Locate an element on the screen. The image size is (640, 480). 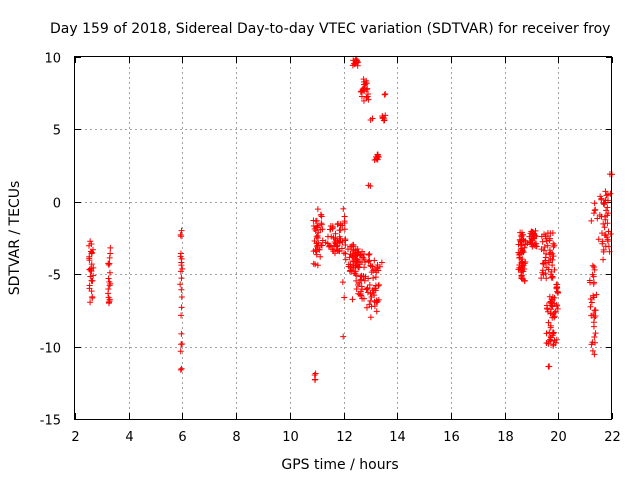
y-tick-label: -10 is located at coordinates (50, 349).